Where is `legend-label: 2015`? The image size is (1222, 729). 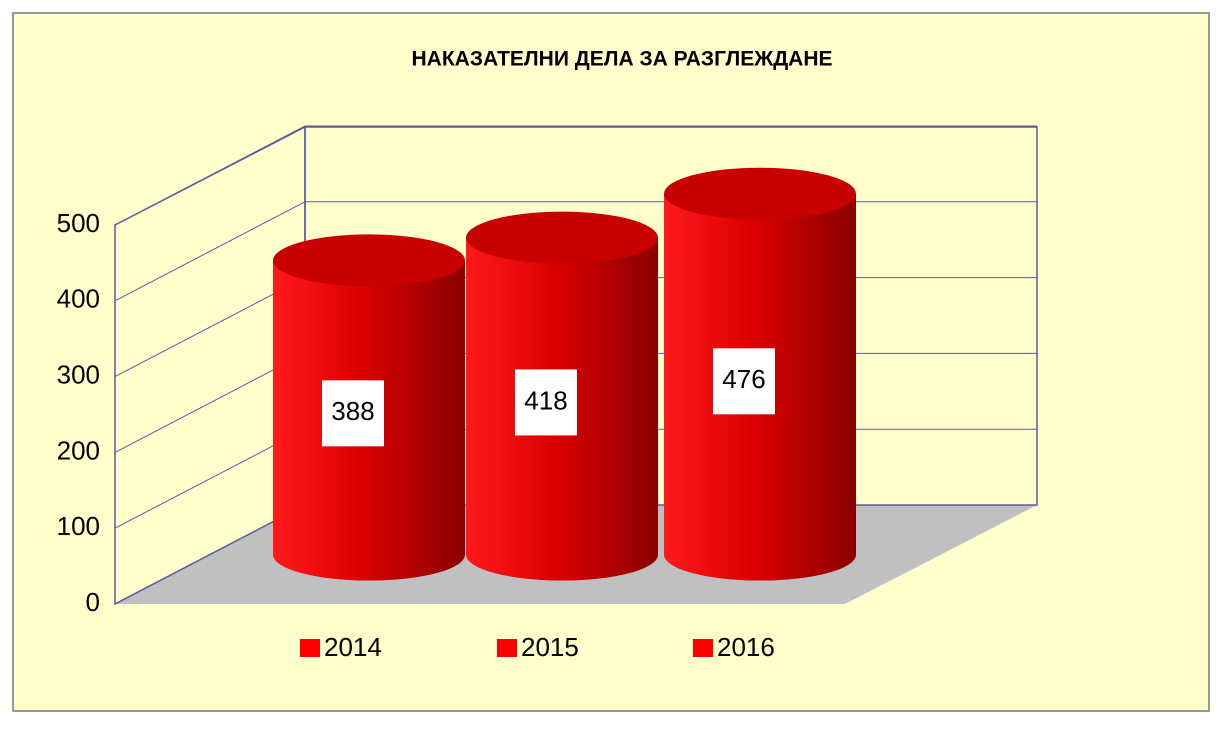 legend-label: 2015 is located at coordinates (550, 647).